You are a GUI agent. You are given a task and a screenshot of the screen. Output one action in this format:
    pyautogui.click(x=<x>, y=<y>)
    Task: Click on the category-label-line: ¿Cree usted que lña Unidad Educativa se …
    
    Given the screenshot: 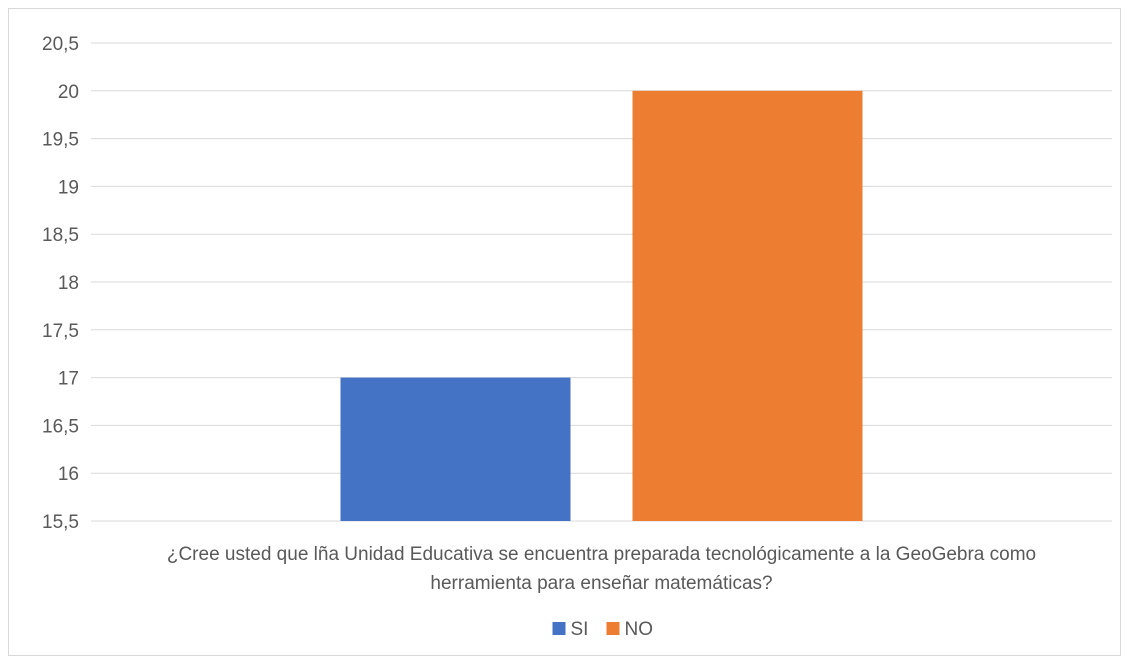 What is the action you would take?
    pyautogui.click(x=601, y=554)
    